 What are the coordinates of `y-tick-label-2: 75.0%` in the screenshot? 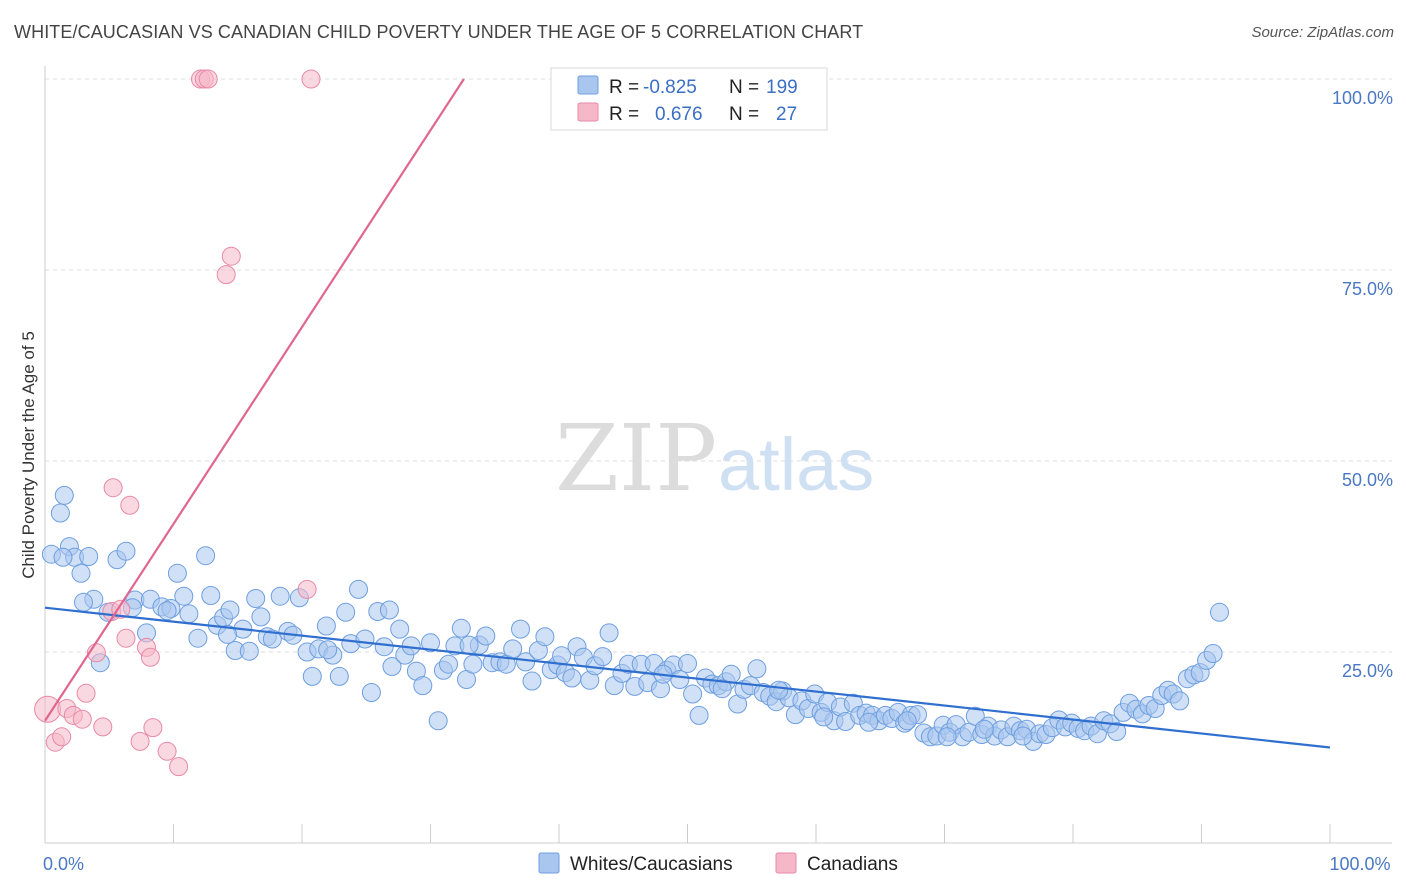 It's located at (1367, 289).